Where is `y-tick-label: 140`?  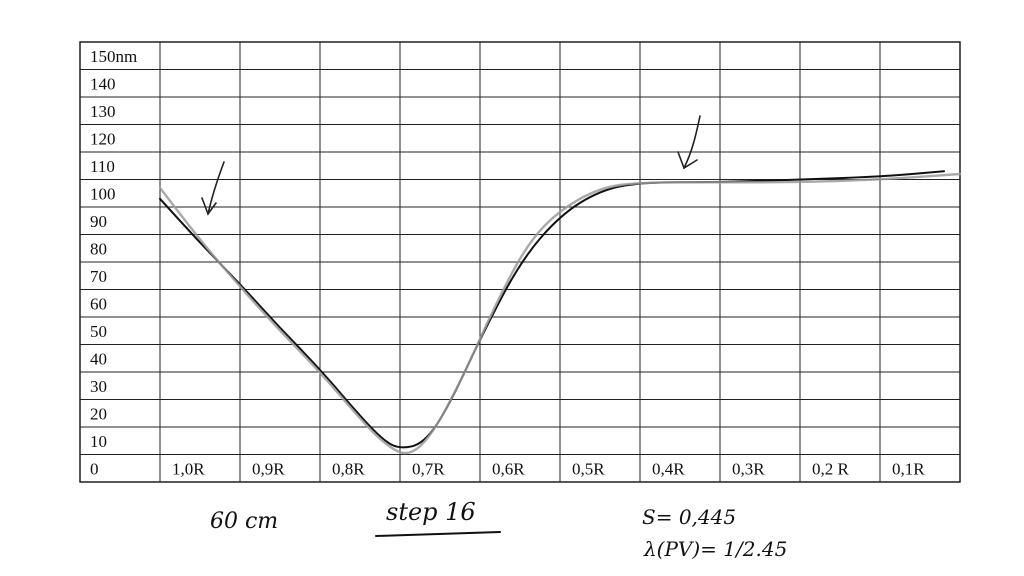
y-tick-label: 140 is located at coordinates (103, 83).